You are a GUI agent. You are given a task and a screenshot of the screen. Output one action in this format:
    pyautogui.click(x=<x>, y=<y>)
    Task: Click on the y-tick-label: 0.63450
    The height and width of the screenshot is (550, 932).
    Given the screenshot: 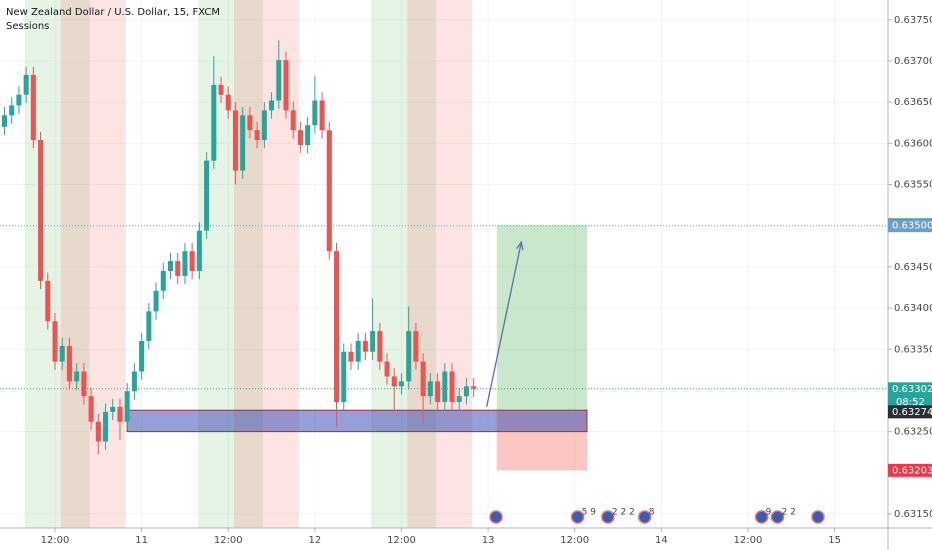 What is the action you would take?
    pyautogui.click(x=913, y=267)
    